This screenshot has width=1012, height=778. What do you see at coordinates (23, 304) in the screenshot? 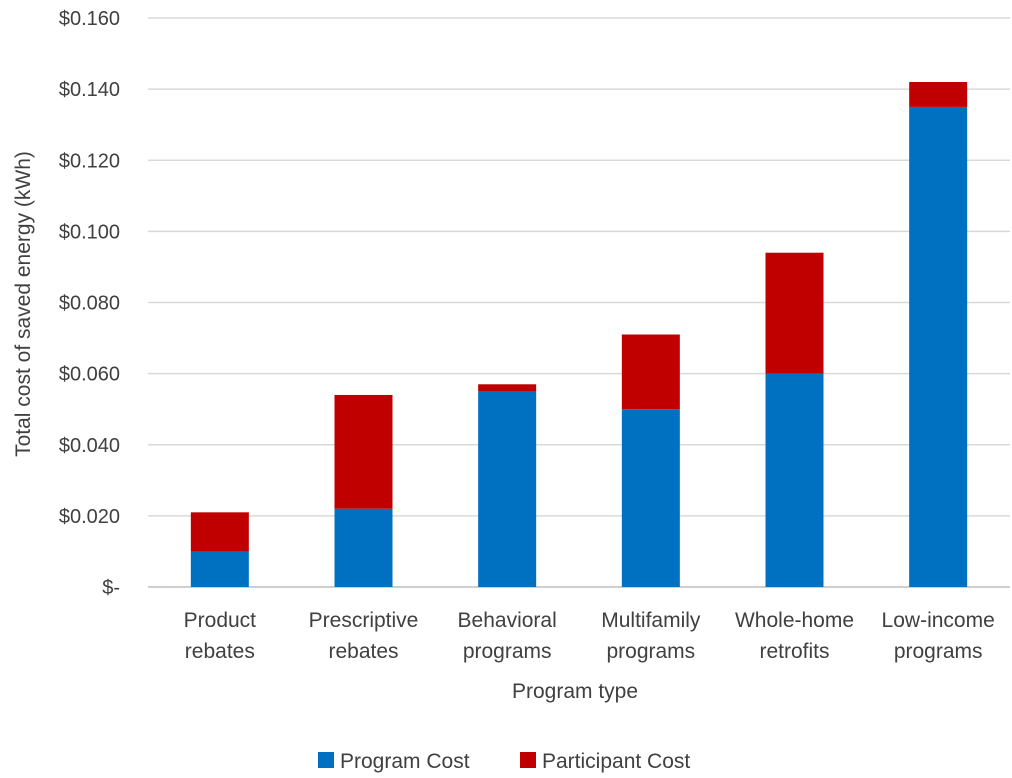
I see `y-axis-title: Total cost of saved energy (kWh)` at bounding box center [23, 304].